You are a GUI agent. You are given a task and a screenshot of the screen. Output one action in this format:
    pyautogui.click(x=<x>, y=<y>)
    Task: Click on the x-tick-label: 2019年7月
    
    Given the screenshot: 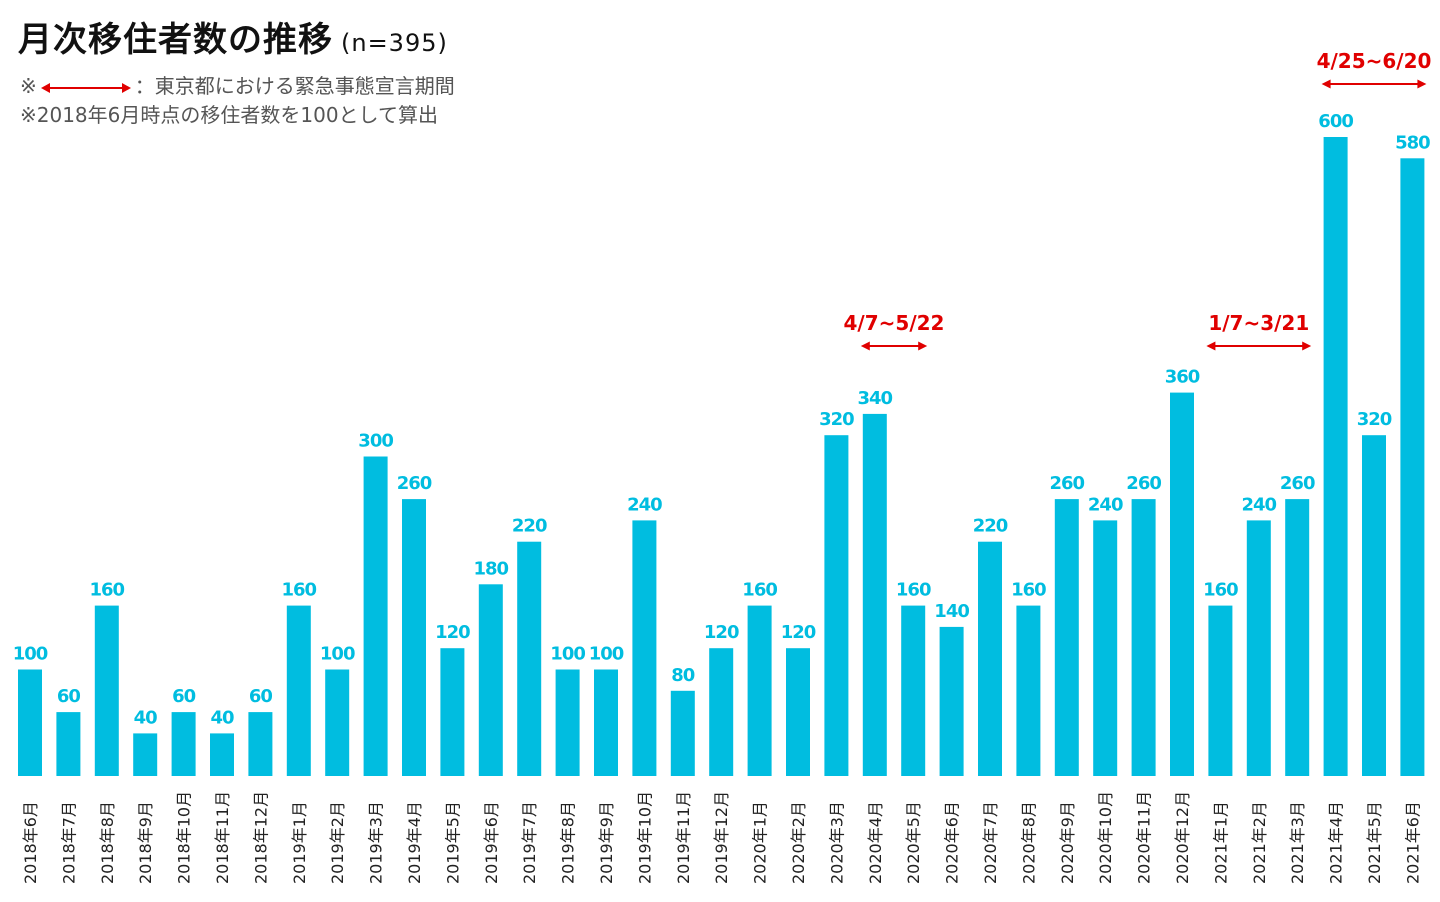 What is the action you would take?
    pyautogui.click(x=529, y=842)
    